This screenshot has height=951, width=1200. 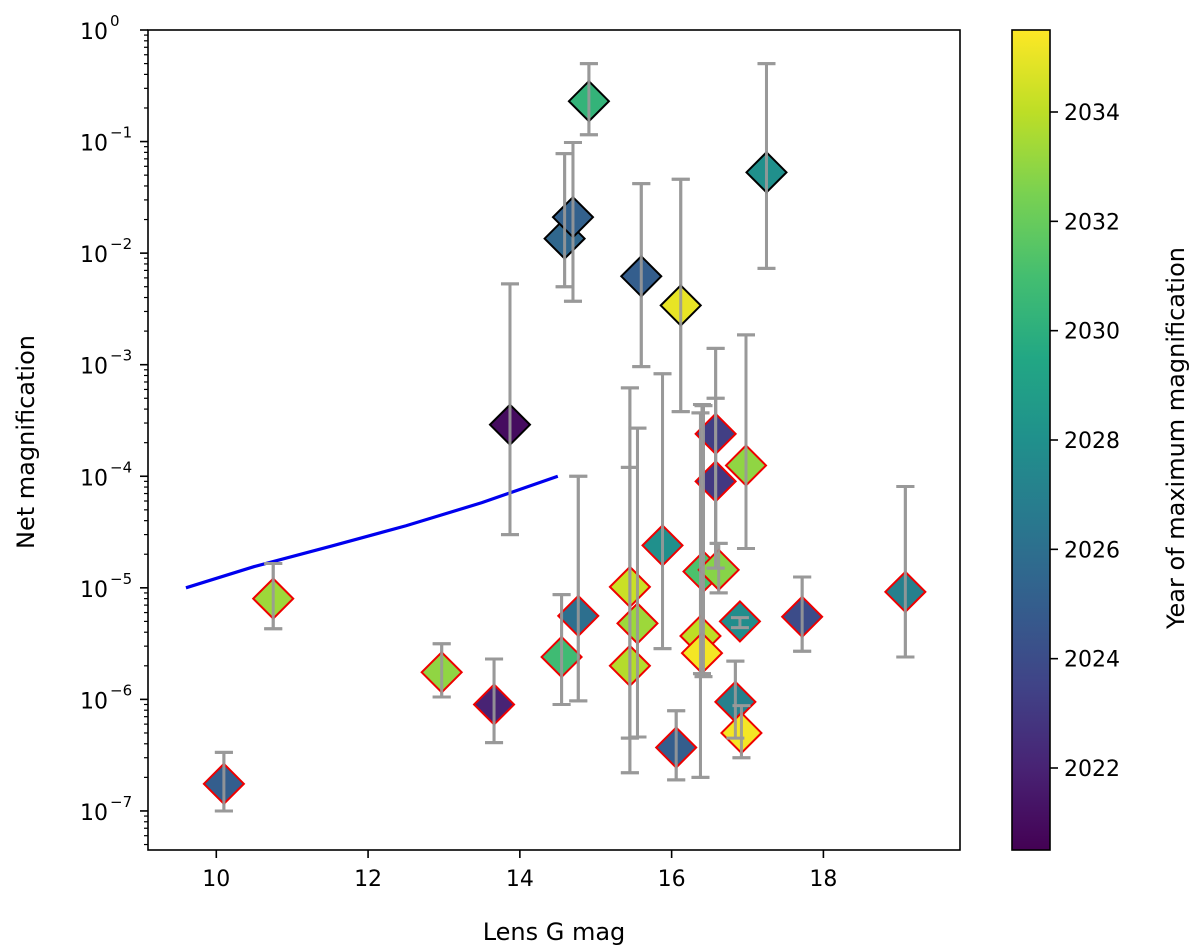 I want to click on x-tick-label: 18, so click(x=823, y=879).